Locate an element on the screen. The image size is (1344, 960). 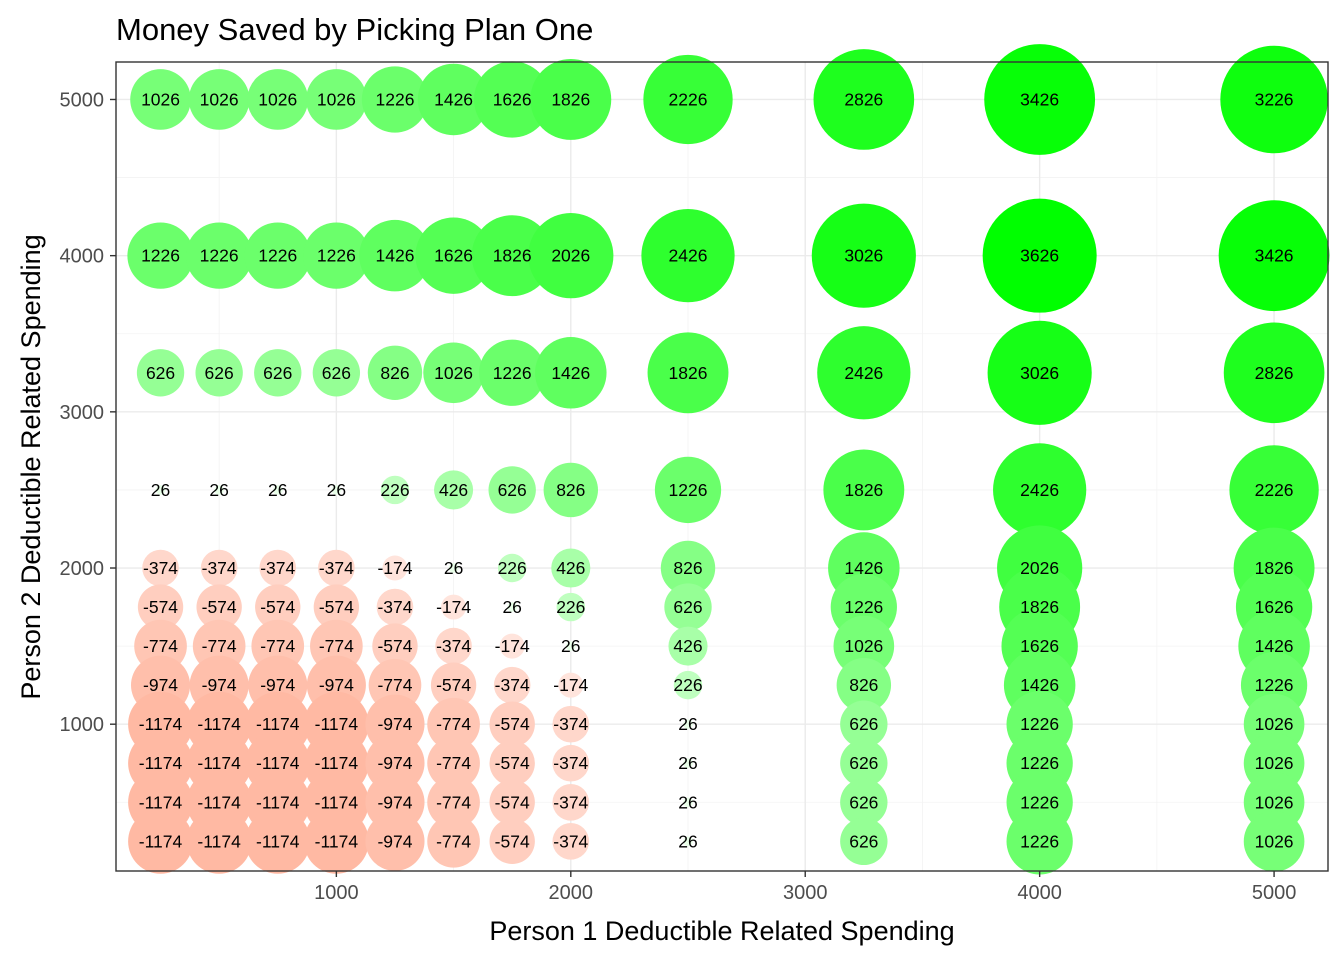
x-tick-label: 3000 is located at coordinates (805, 893).